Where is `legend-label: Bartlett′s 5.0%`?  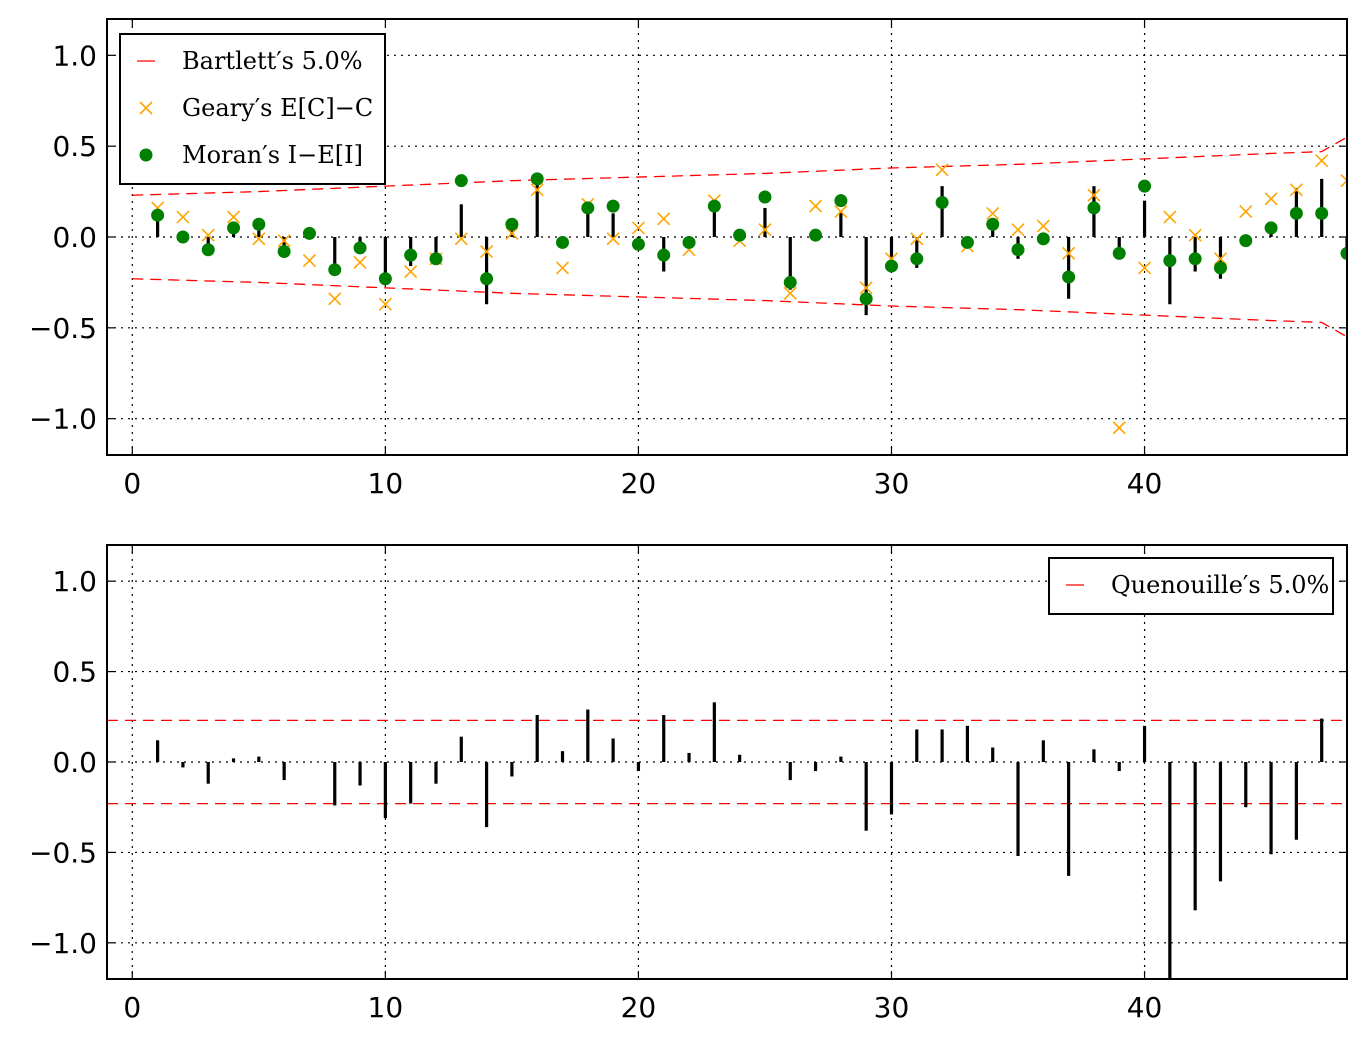
legend-label: Bartlett′s 5.0% is located at coordinates (272, 61).